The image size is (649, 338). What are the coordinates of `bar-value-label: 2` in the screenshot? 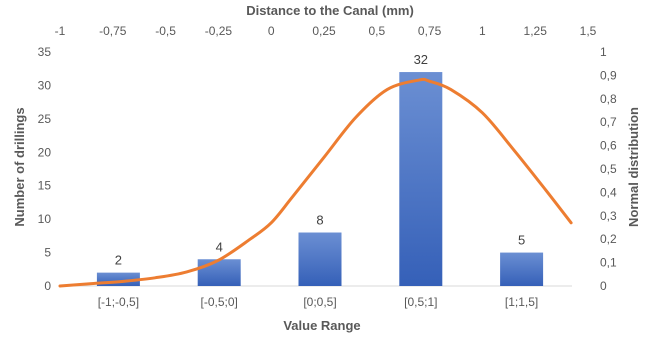 It's located at (118, 260).